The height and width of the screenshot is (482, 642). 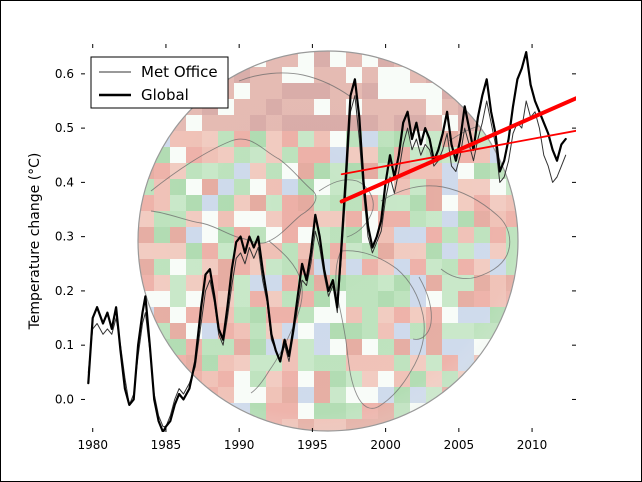 What do you see at coordinates (64, 399) in the screenshot?
I see `y-tick-label: 0.0` at bounding box center [64, 399].